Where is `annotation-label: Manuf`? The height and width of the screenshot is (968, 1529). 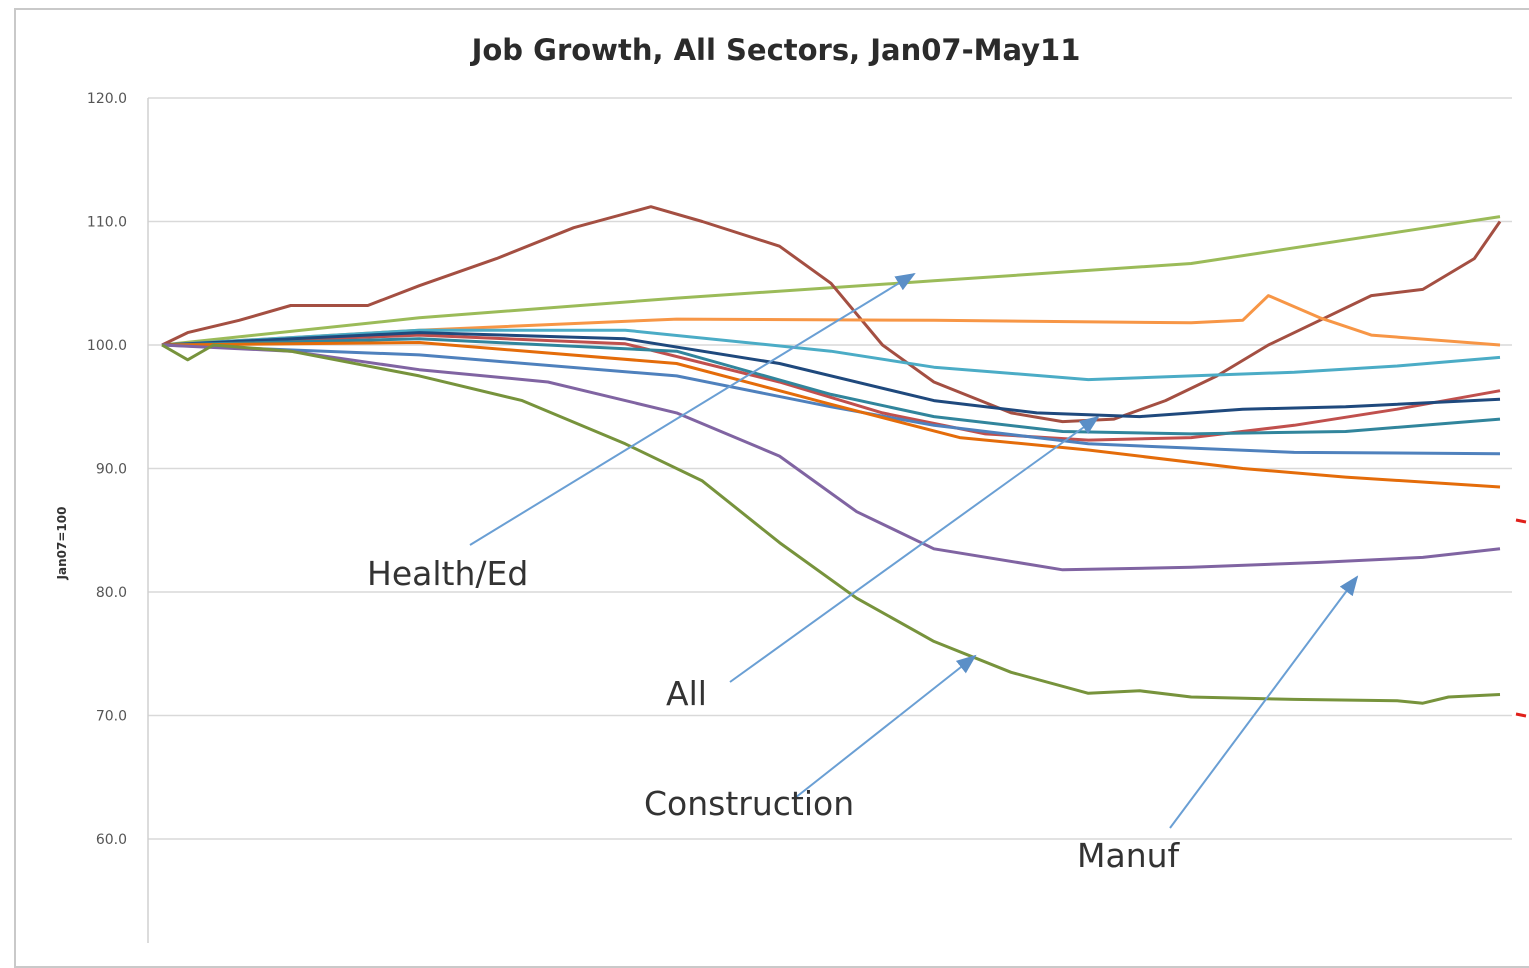
annotation-label: Manuf is located at coordinates (1129, 855).